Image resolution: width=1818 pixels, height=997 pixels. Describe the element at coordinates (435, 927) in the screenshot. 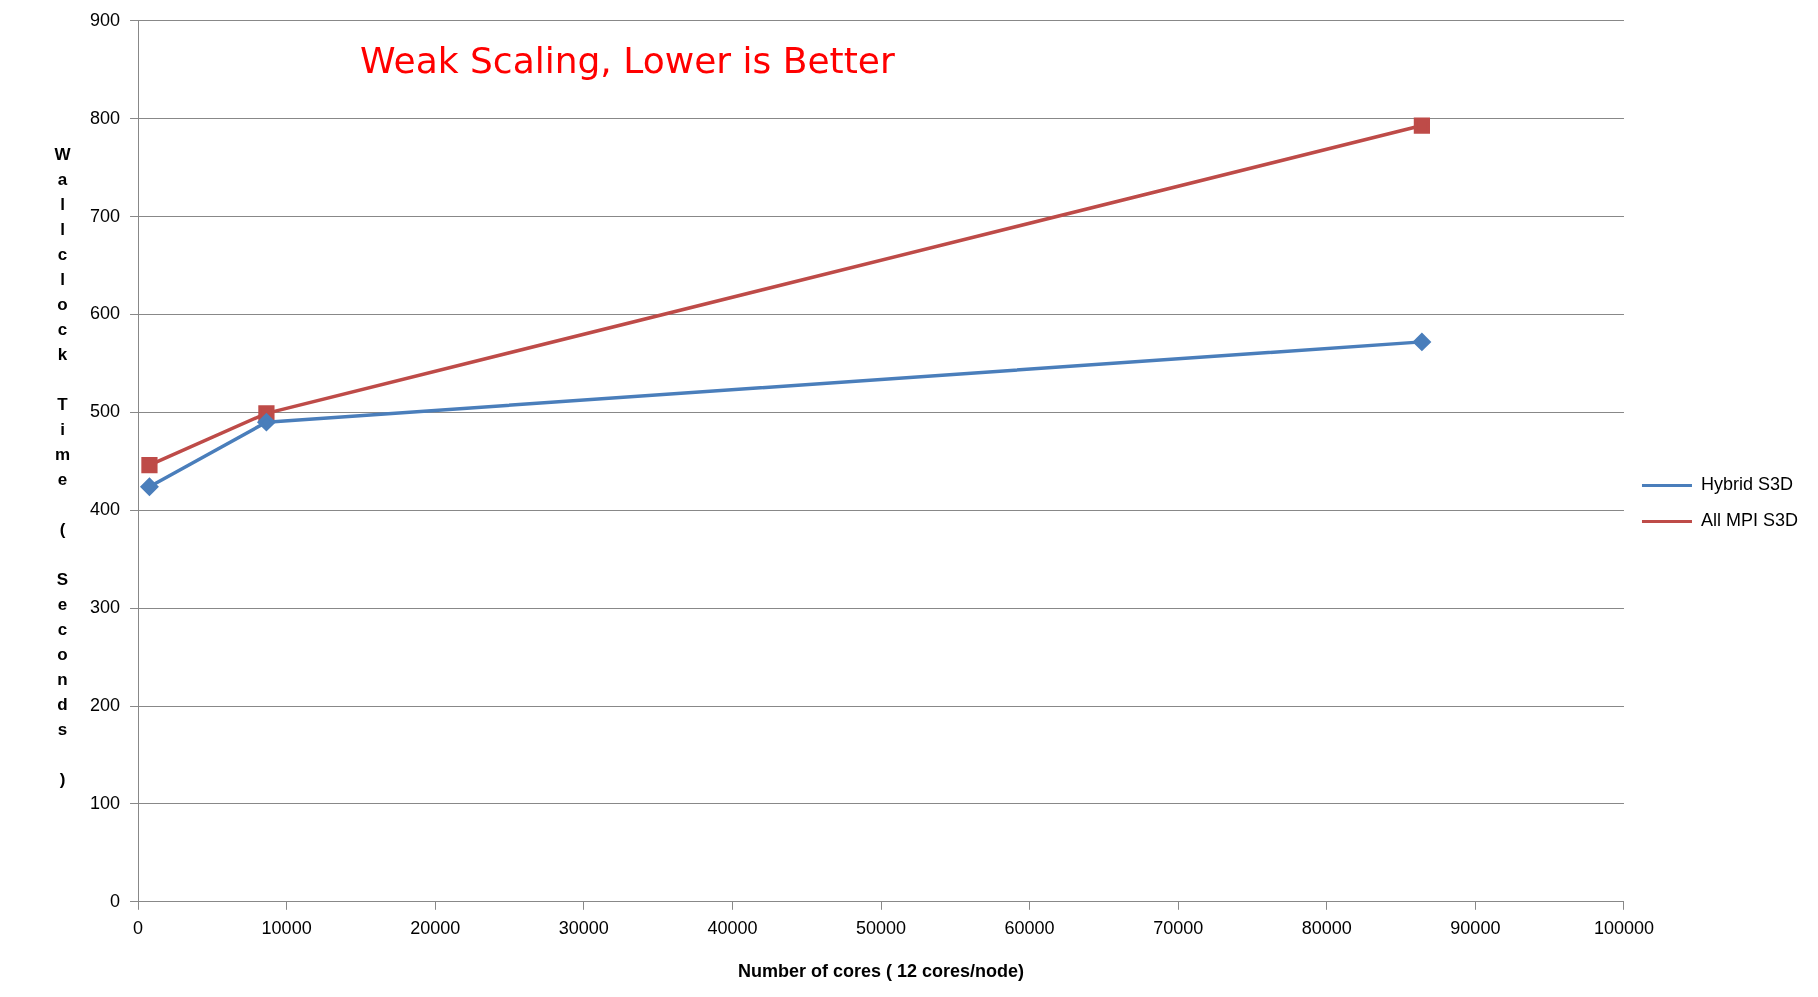

I see `x-tick-label: 20000` at that location.